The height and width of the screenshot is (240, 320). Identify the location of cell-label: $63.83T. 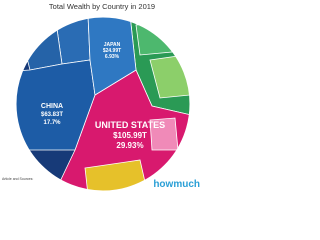
(52, 115).